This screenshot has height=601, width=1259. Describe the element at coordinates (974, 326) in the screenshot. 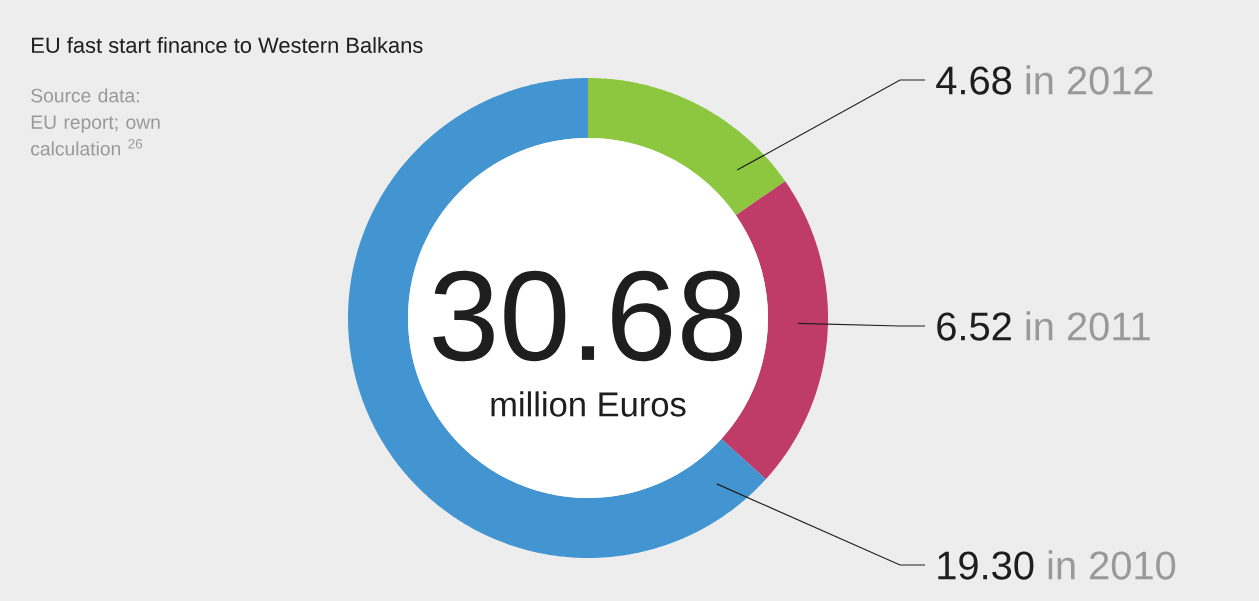

I see `data-label: 6.52` at that location.